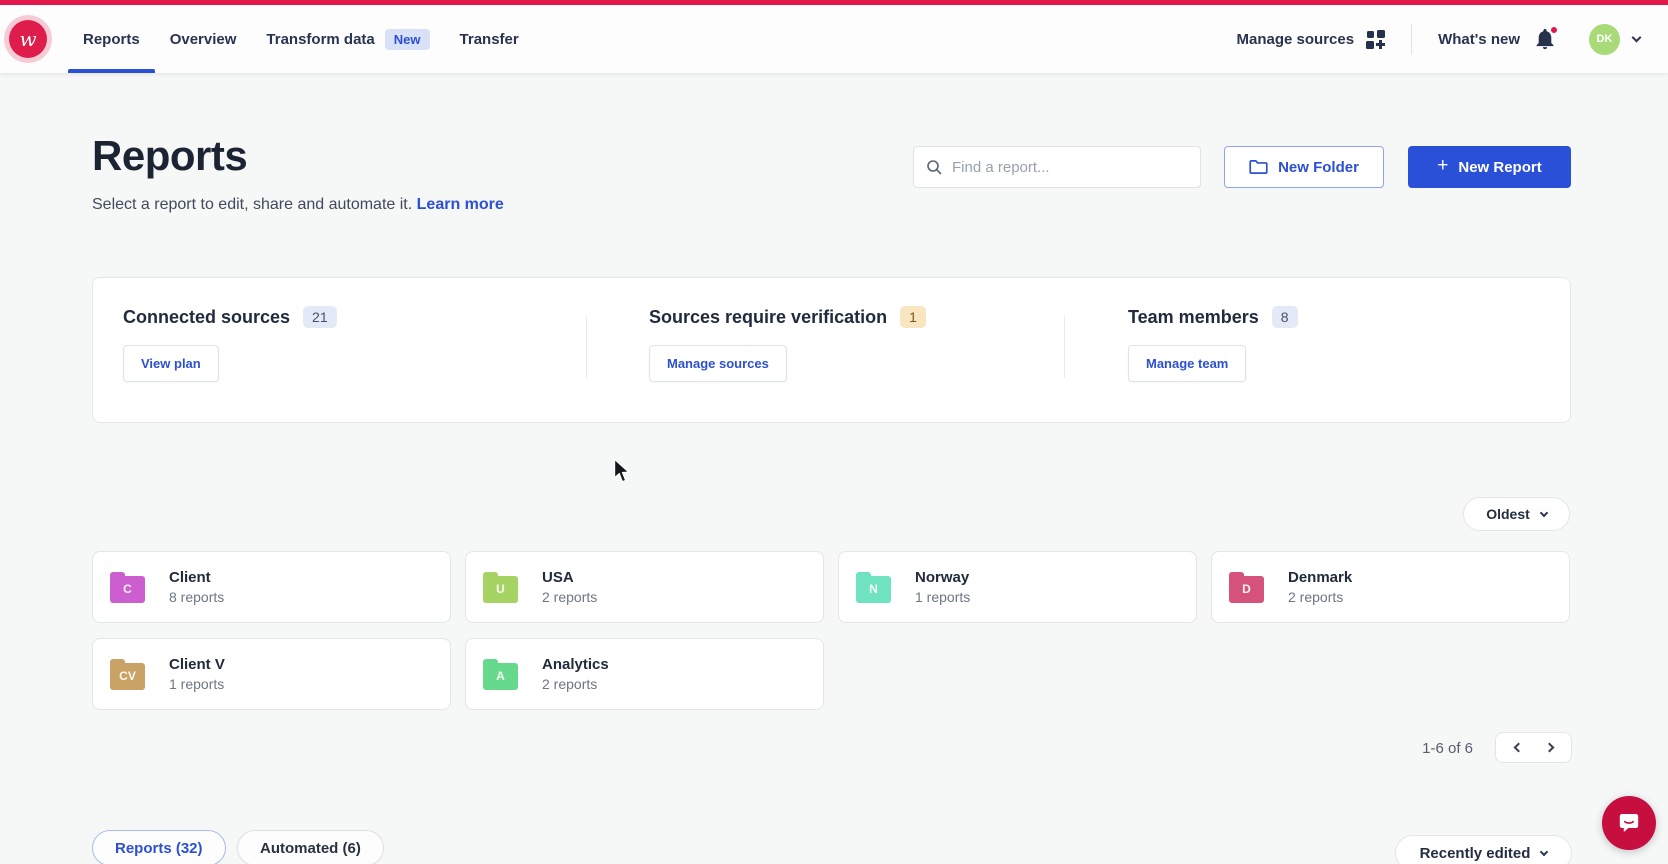 This screenshot has height=864, width=1668. Describe the element at coordinates (500, 674) in the screenshot. I see `folder-color-icon: A` at that location.